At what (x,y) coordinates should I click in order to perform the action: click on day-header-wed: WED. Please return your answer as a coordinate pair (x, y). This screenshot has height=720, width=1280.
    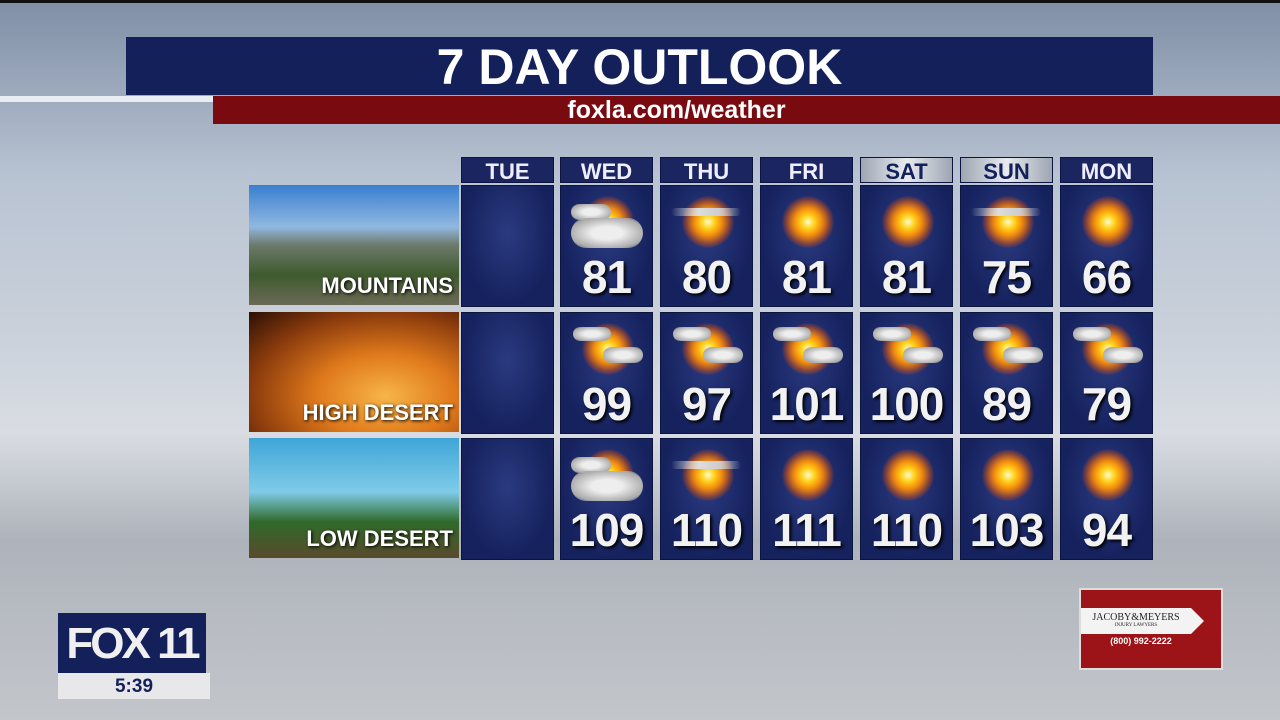
    Looking at the image, I should click on (606, 170).